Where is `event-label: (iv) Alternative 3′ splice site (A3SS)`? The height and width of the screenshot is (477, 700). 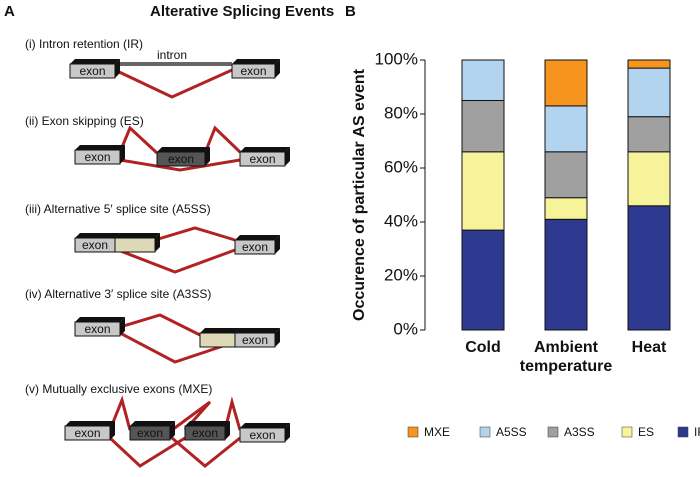
event-label: (iv) Alternative 3′ splice site (A3SS) is located at coordinates (118, 294).